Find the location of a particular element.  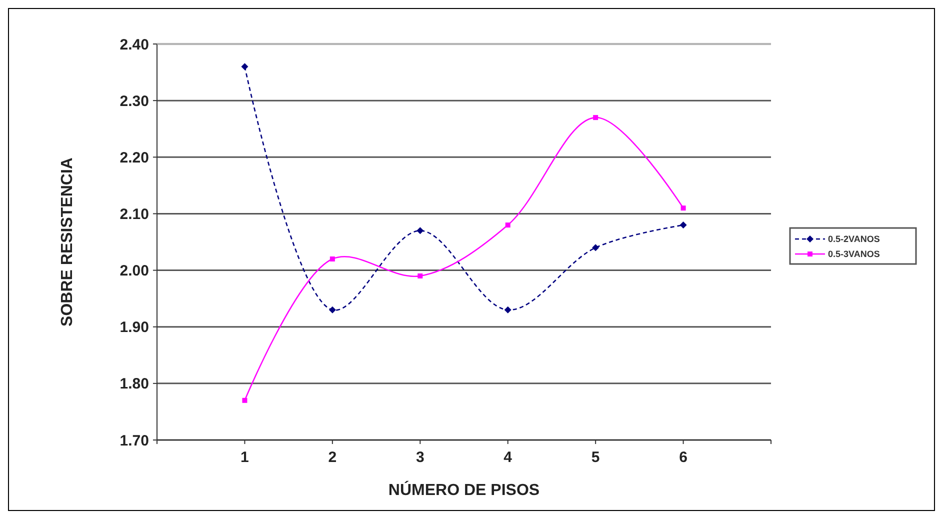

x-tick-label: 2 is located at coordinates (332, 457).